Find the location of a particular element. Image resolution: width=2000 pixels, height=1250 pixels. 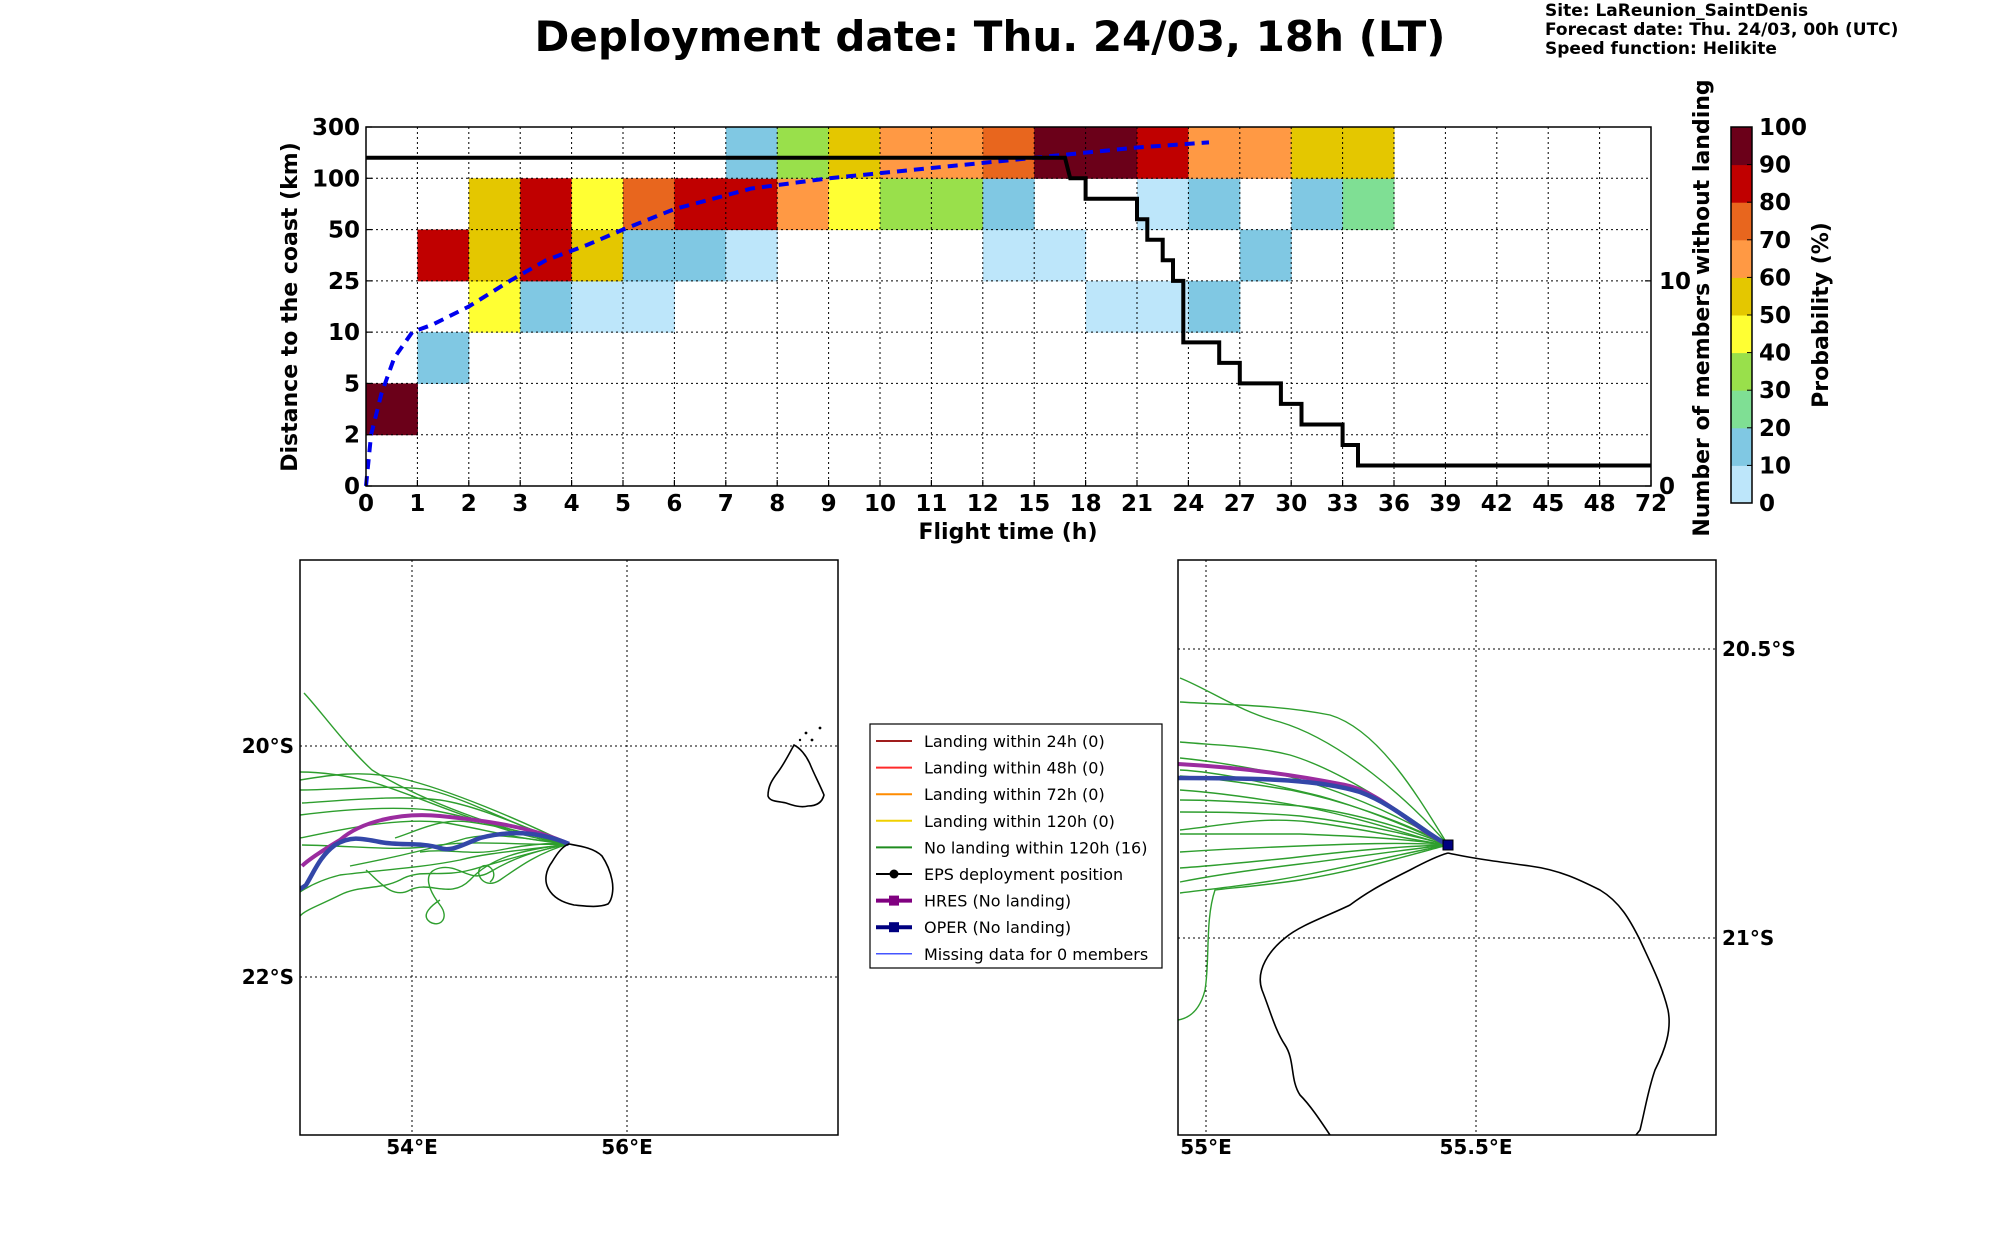

x-tick-label: 36 is located at coordinates (1394, 504).